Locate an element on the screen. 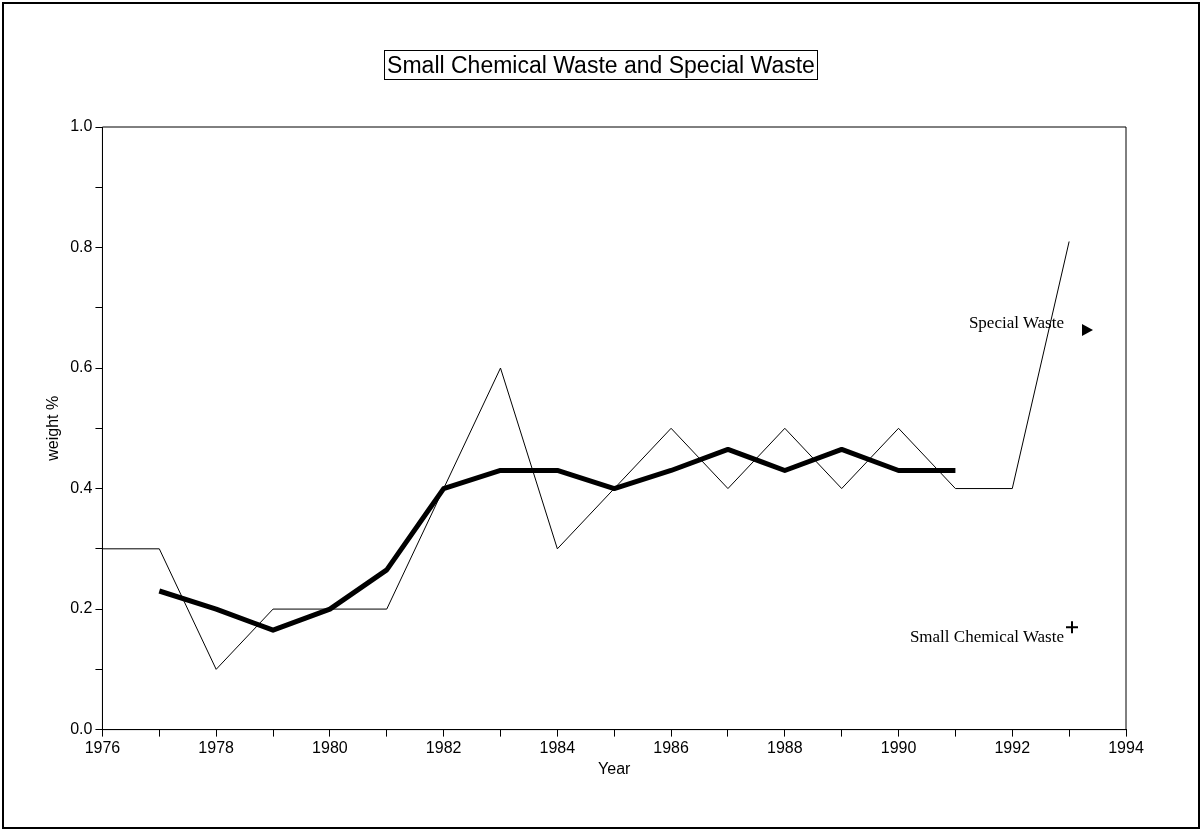  legend-label: Small Chemical Waste is located at coordinates (986, 636).